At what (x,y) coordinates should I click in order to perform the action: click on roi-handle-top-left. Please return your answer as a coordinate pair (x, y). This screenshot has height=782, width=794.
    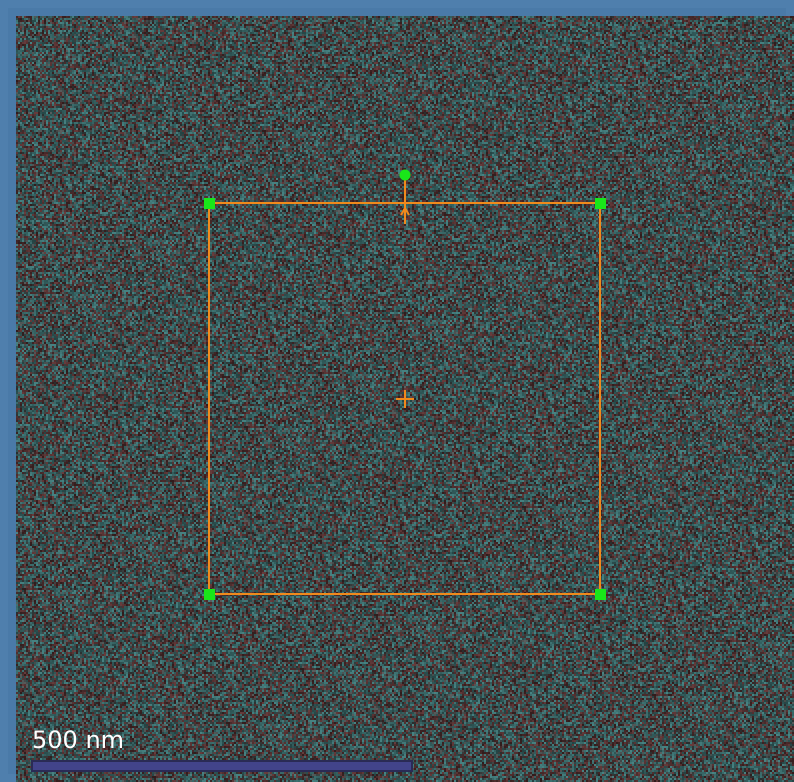
    Looking at the image, I should click on (209, 203).